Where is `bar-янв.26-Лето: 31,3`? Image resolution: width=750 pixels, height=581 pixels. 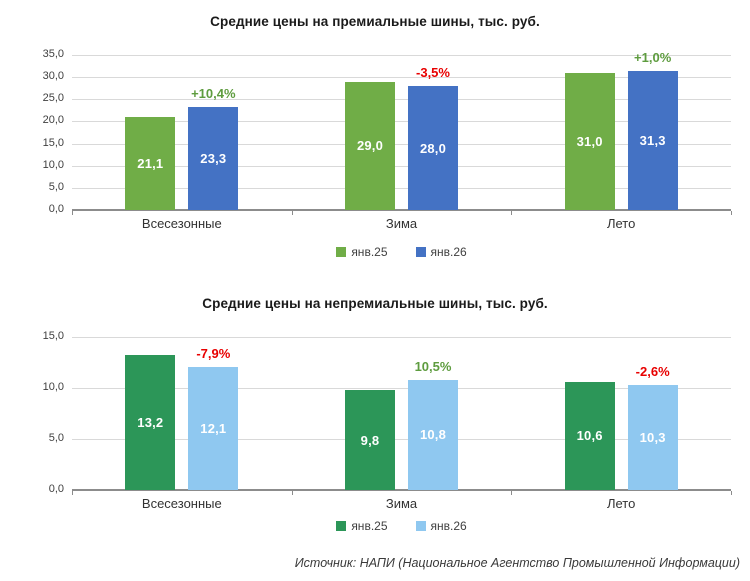
bar-янв.26-Лето: 31,3 is located at coordinates (652, 140).